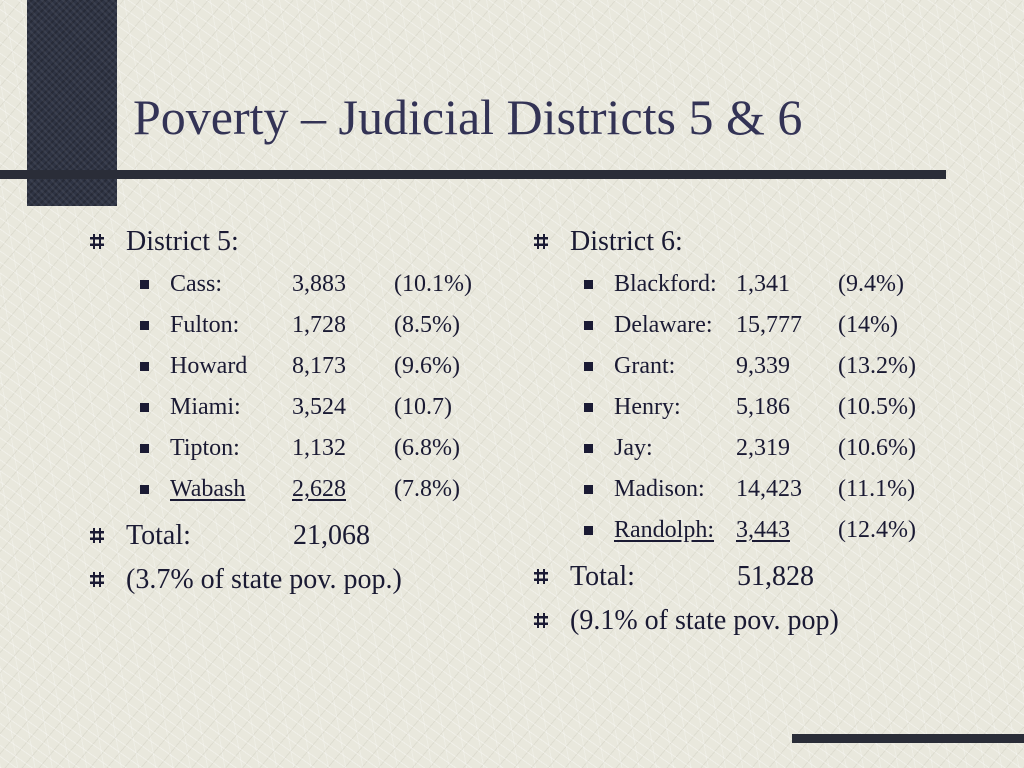 The height and width of the screenshot is (768, 1024). What do you see at coordinates (664, 530) in the screenshot?
I see `county-name-link: Randolph:` at bounding box center [664, 530].